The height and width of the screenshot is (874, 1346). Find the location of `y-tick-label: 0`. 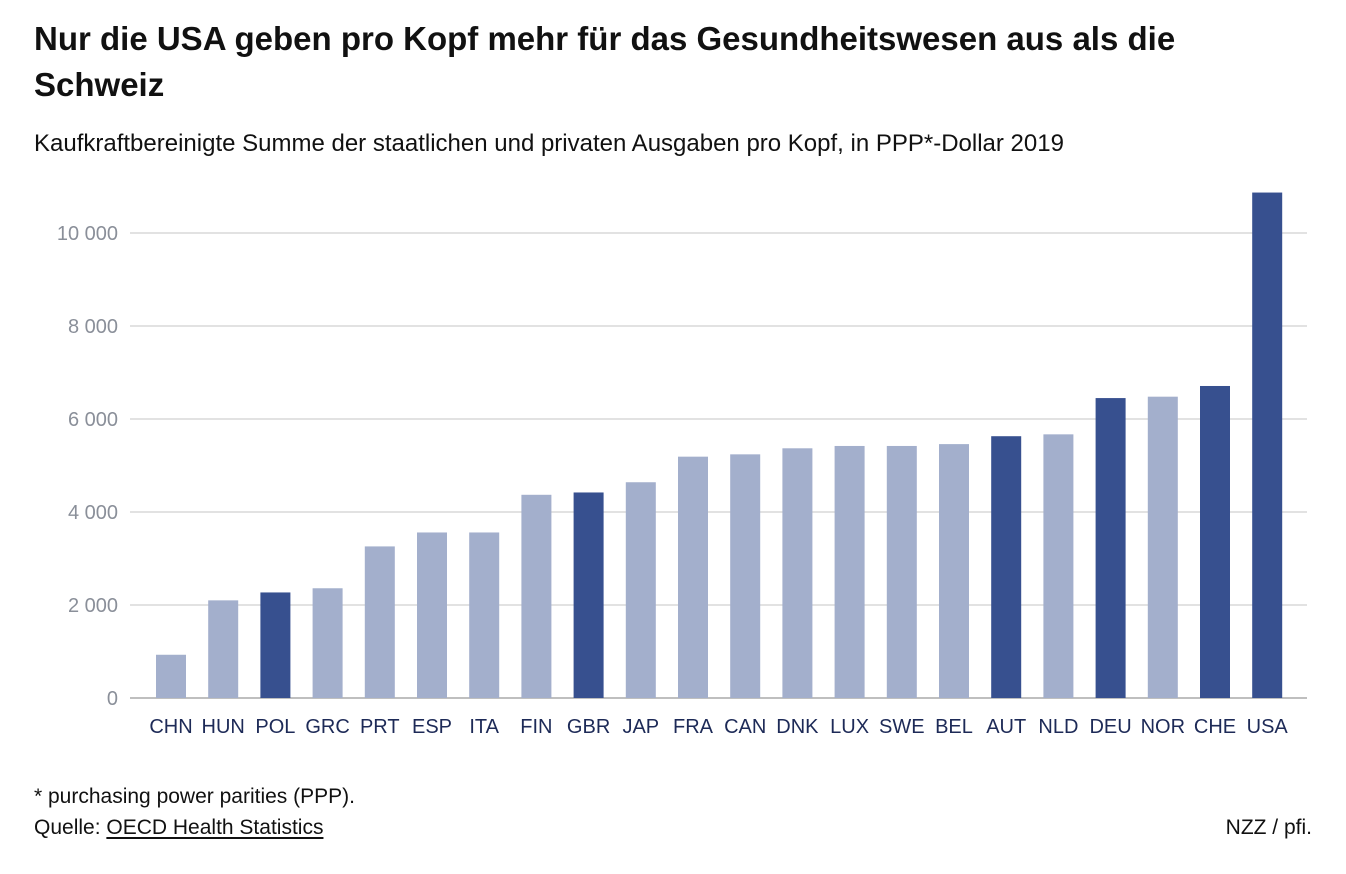

y-tick-label: 0 is located at coordinates (112, 699).